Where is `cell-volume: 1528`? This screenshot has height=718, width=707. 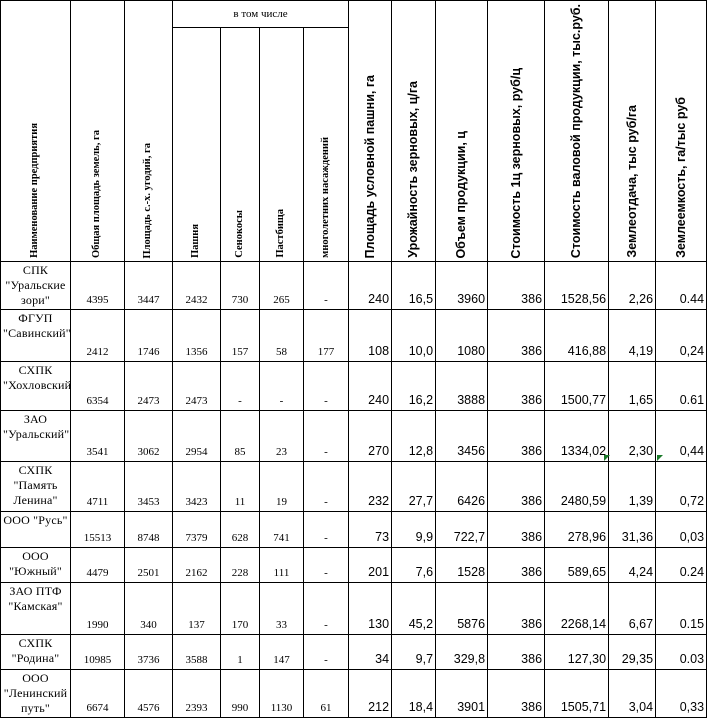 cell-volume: 1528 is located at coordinates (462, 565).